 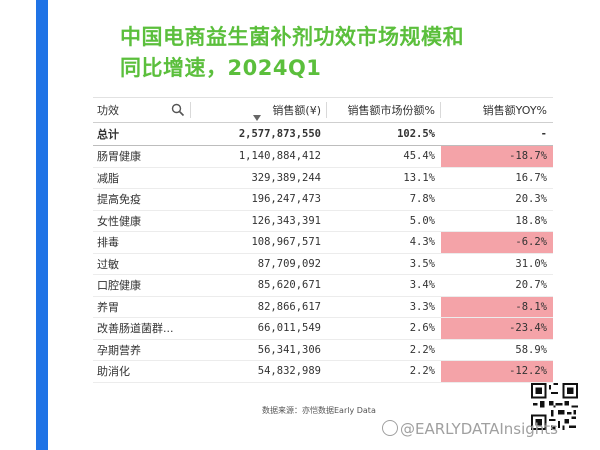 What do you see at coordinates (259, 328) in the screenshot?
I see `row-sales-cell: 66,011,549` at bounding box center [259, 328].